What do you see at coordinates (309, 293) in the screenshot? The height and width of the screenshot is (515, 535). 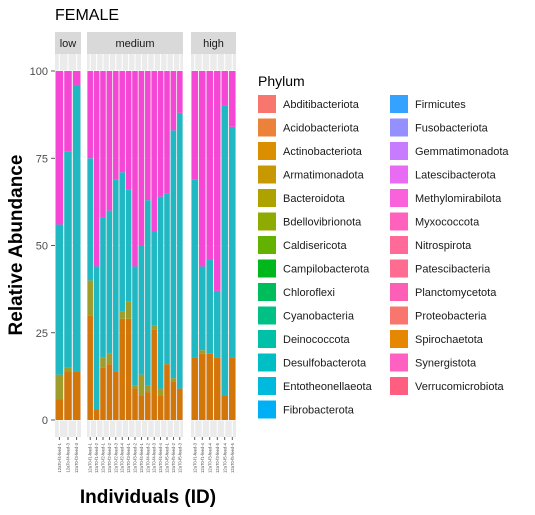 I see `legend-label: Chloroflexi` at bounding box center [309, 293].